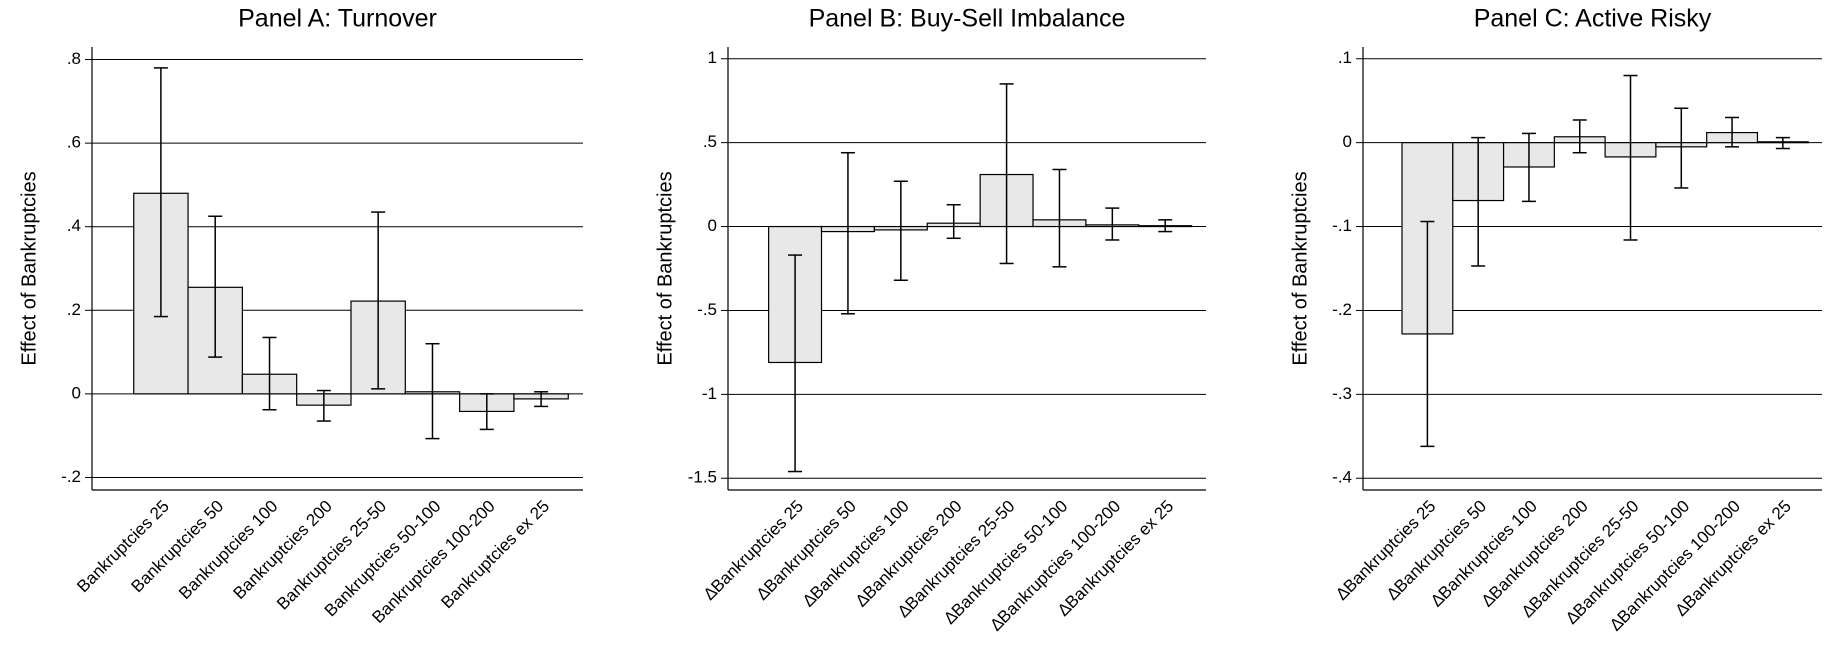  Describe the element at coordinates (1342, 393) in the screenshot. I see `y-tick-label: -.3` at that location.